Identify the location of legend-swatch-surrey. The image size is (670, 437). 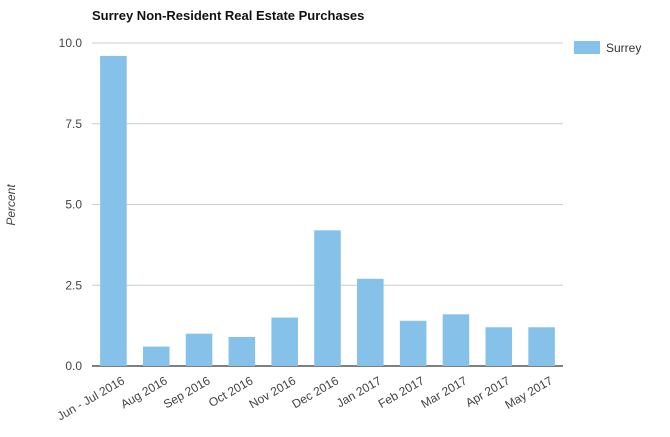
(587, 47).